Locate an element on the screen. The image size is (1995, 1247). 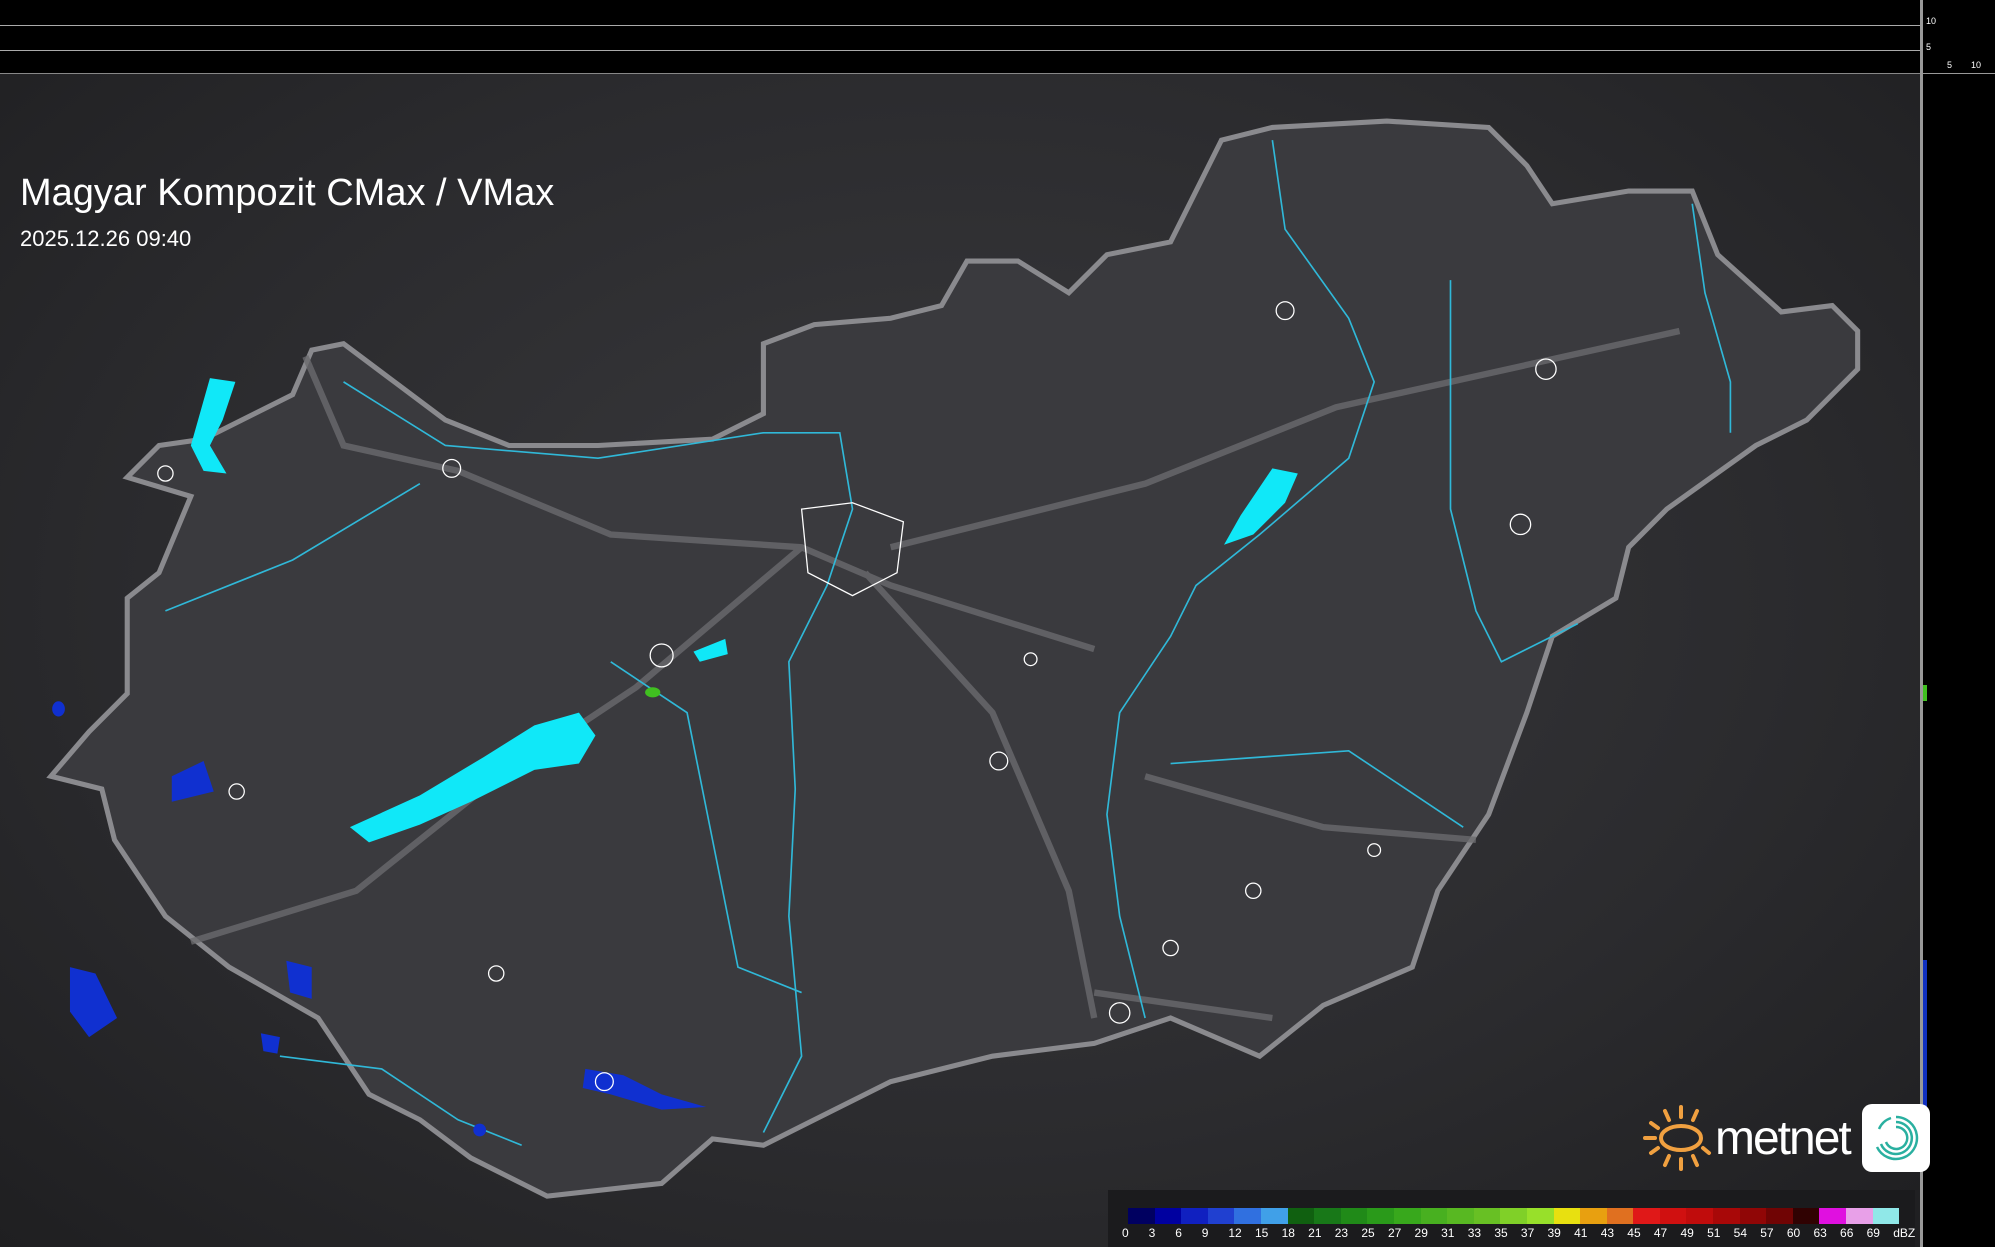
metnet-logo: metnet is located at coordinates (1783, 1138).